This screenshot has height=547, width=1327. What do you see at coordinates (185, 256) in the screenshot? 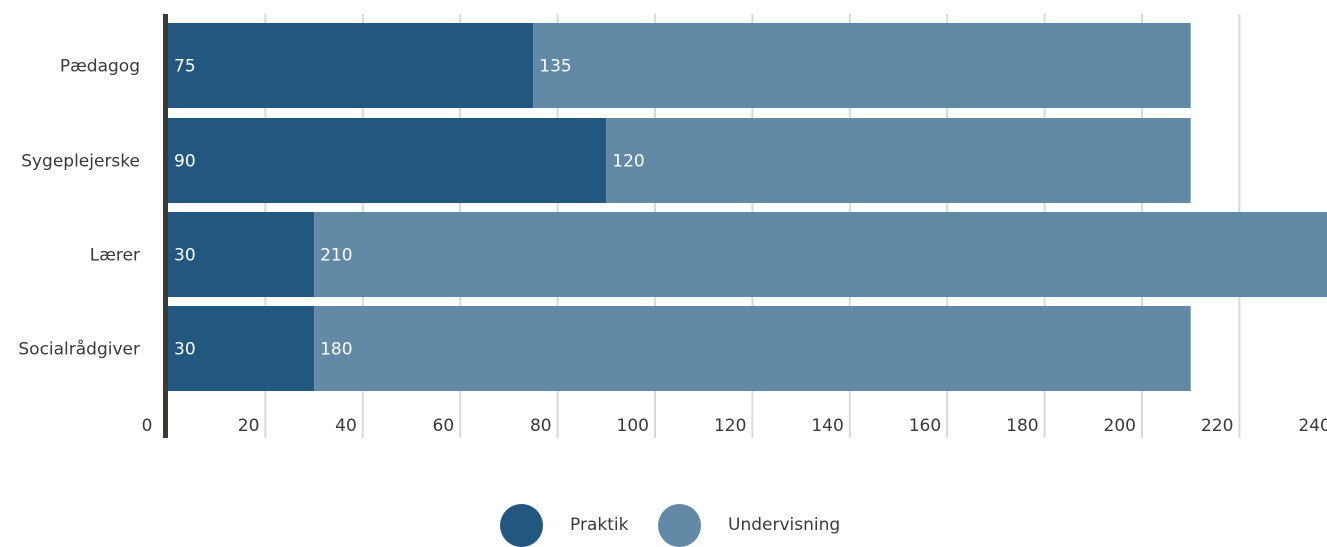
I see `bar-label-praktik-l-rer: 30` at bounding box center [185, 256].